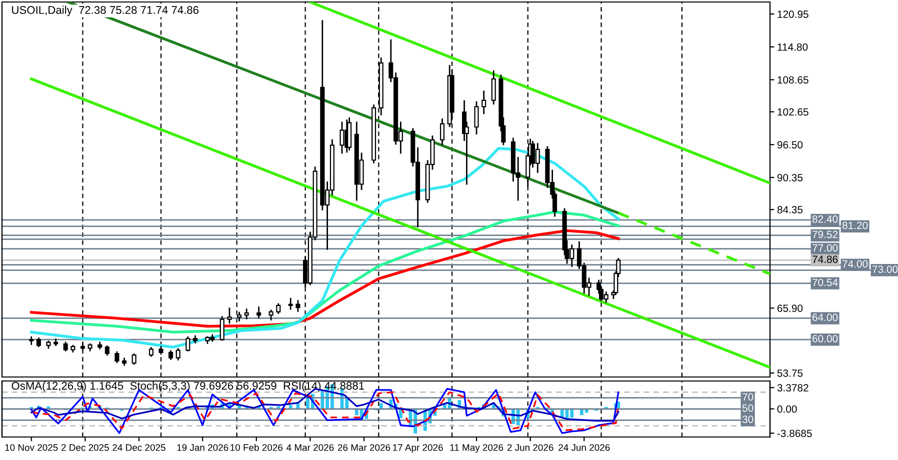 The image size is (898, 460). Describe the element at coordinates (790, 178) in the screenshot. I see `y-tick-label: 90.35` at that location.